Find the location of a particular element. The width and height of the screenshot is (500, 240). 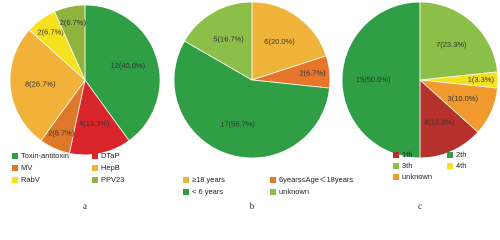

panel-label: c is located at coordinates (420, 206).